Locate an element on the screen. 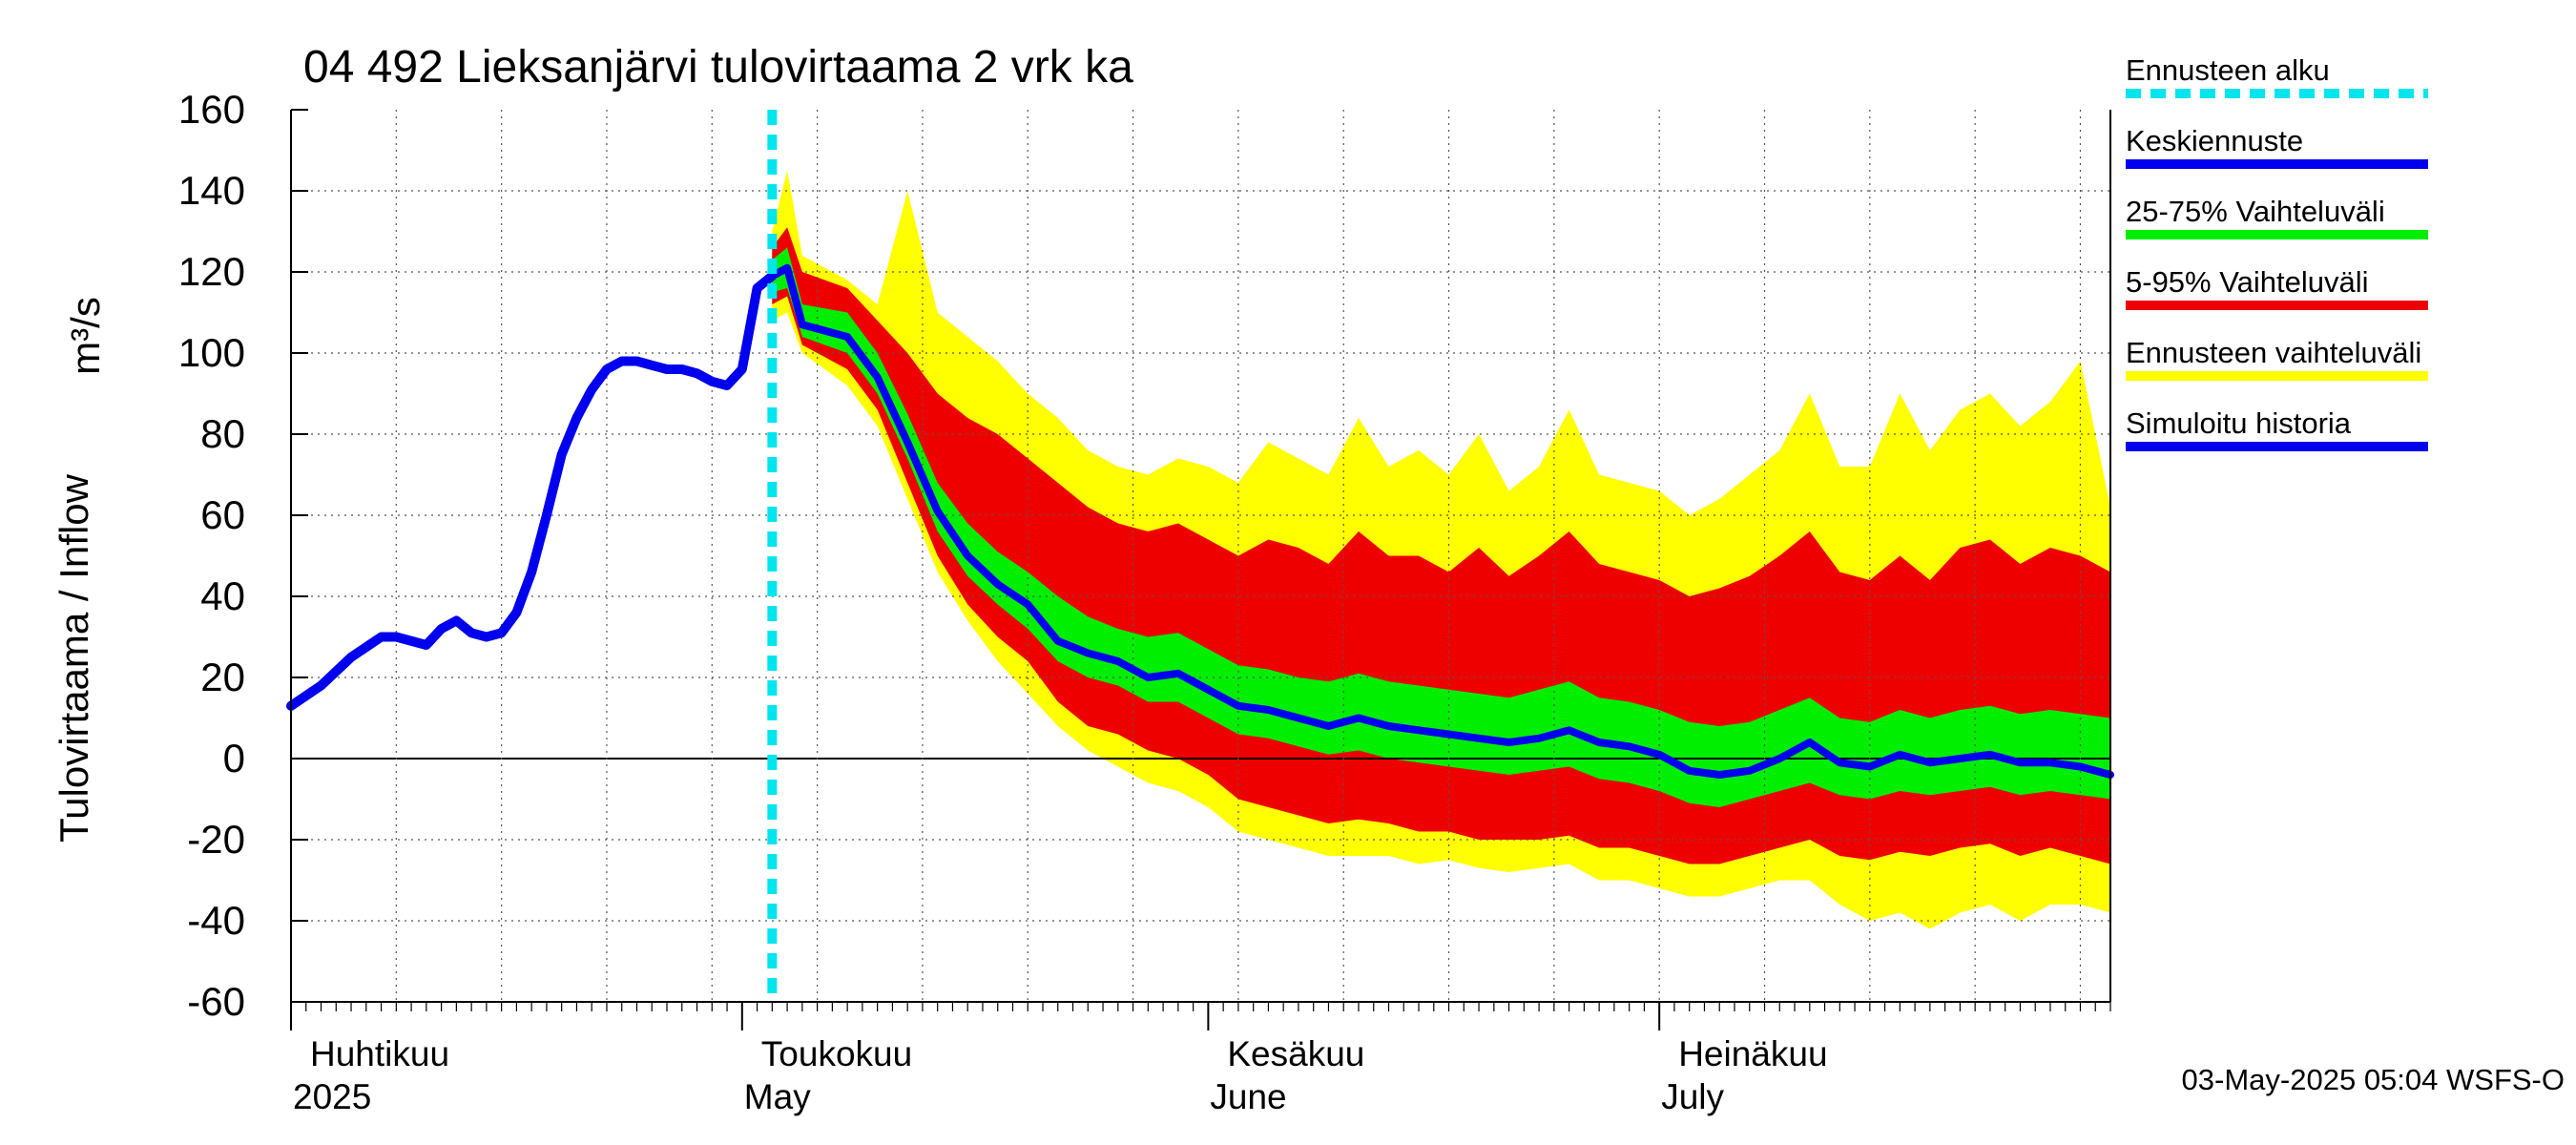 This screenshot has width=2576, height=1145. y-tick-label: 100 is located at coordinates (211, 352).